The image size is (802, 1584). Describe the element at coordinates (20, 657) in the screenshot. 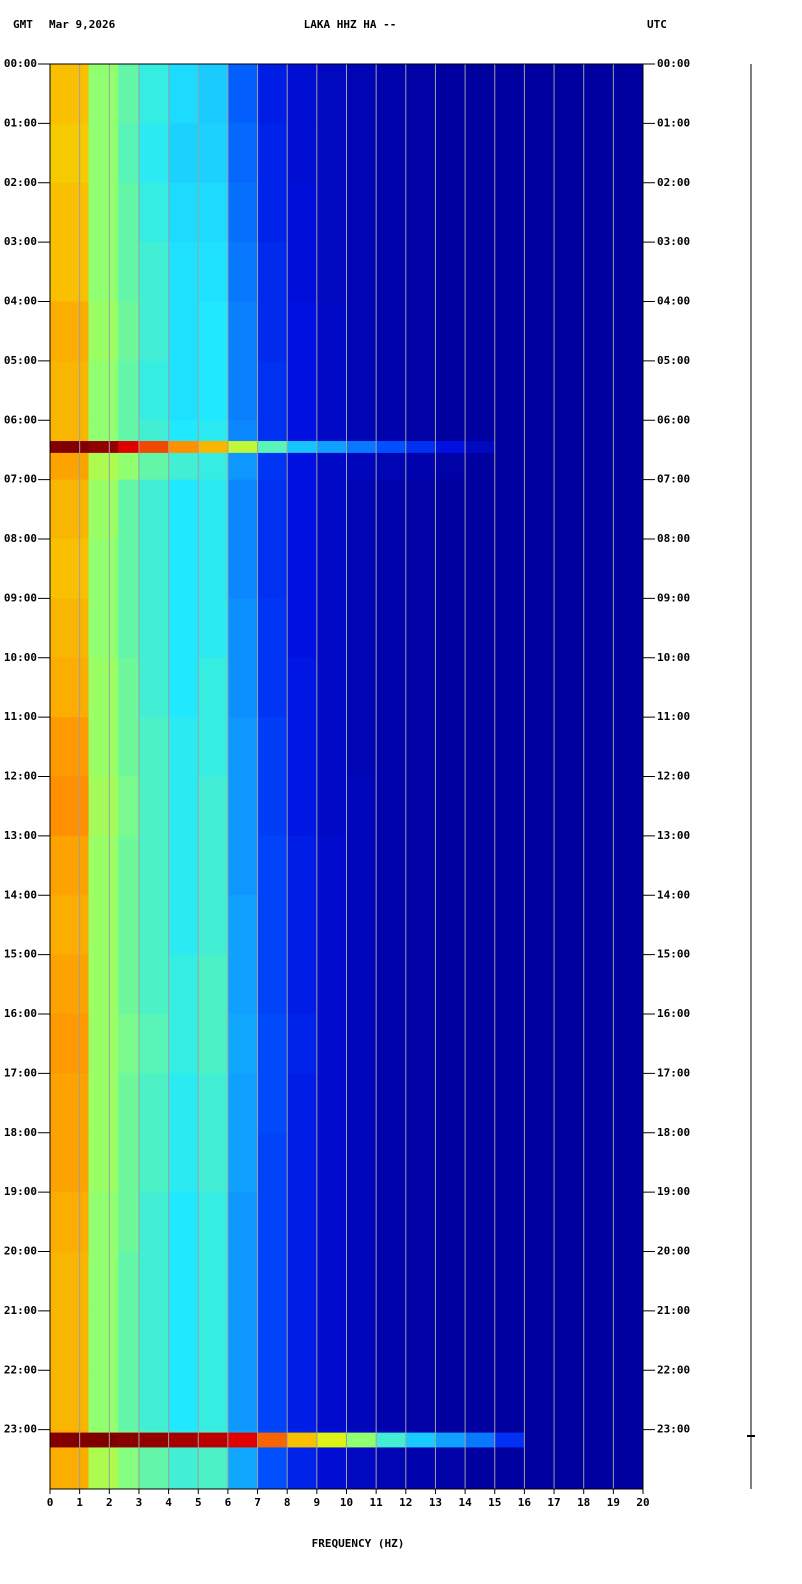

I see `y-tick-label: 10:00` at that location.